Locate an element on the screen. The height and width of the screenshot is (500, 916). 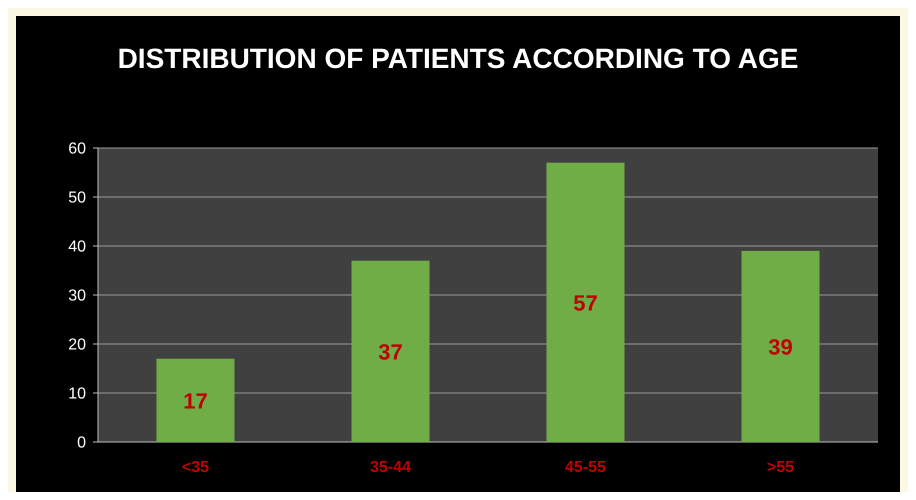
data-label: 39 is located at coordinates (780, 347).